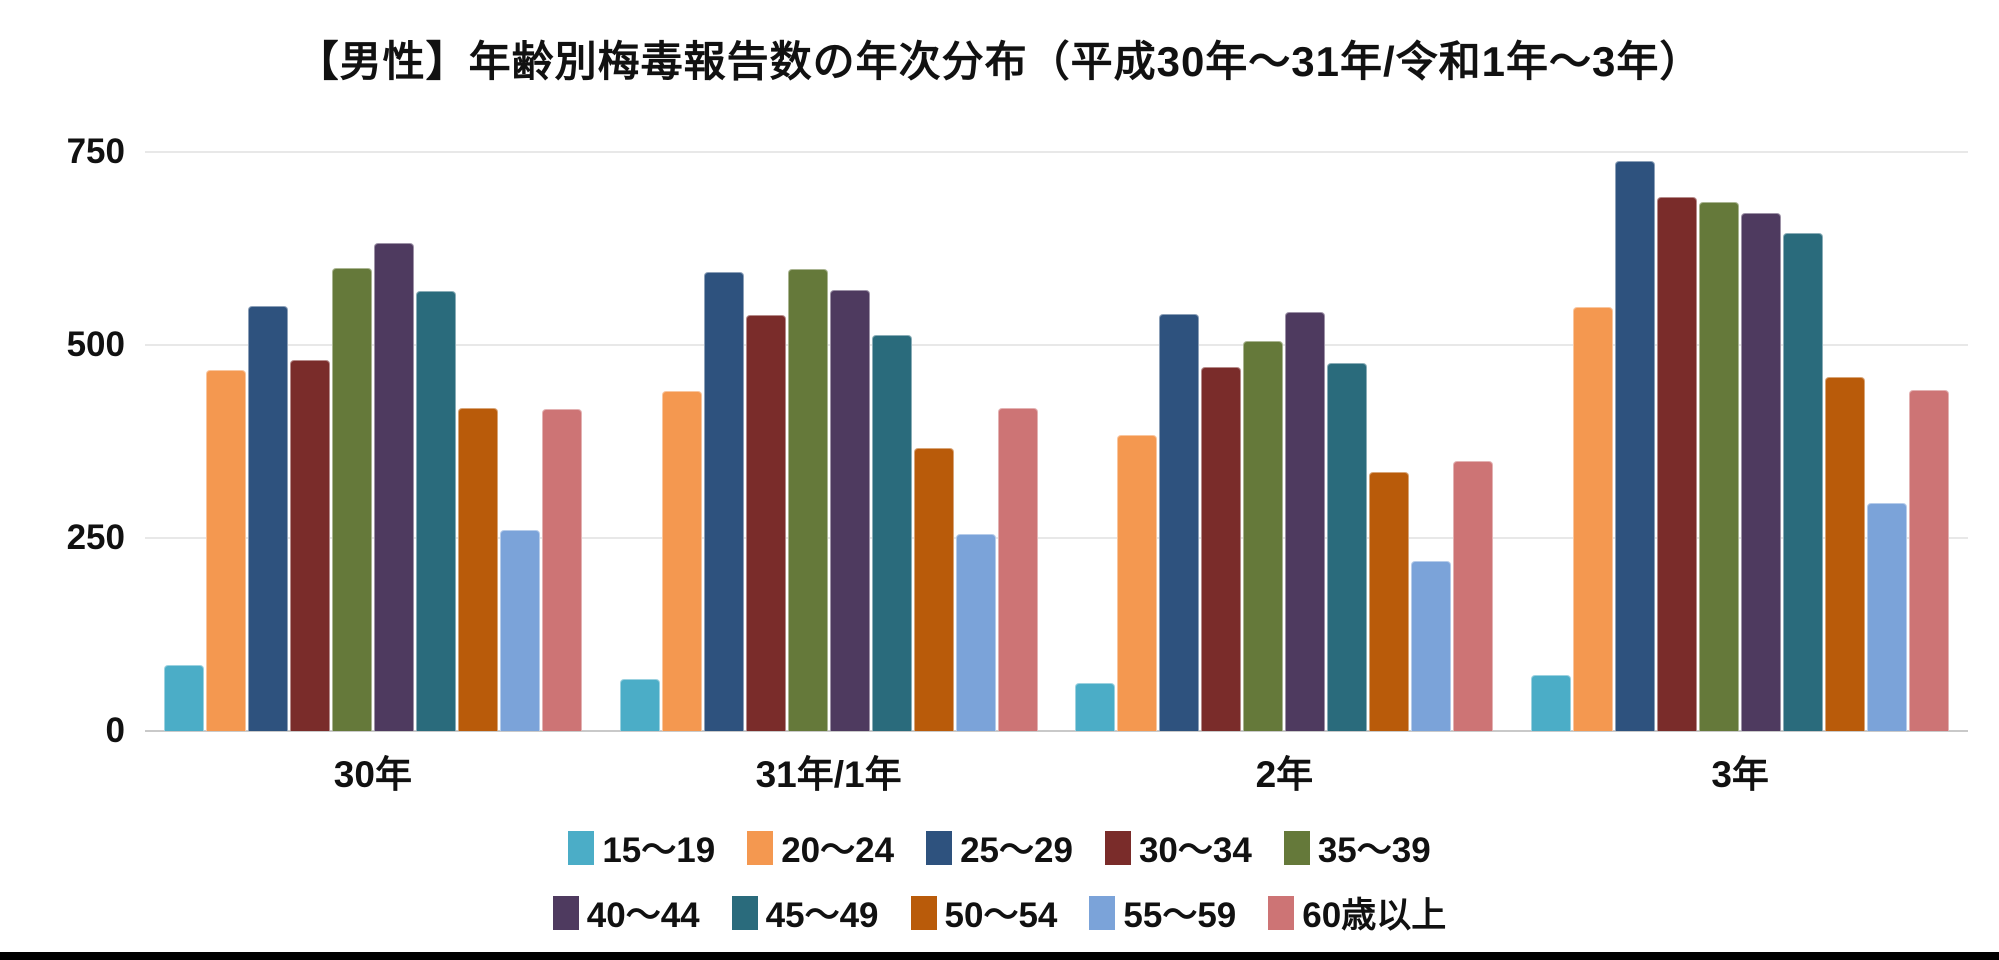 This screenshot has width=1999, height=960. Describe the element at coordinates (351, 499) in the screenshot. I see `bar-35〜39-30年` at that location.